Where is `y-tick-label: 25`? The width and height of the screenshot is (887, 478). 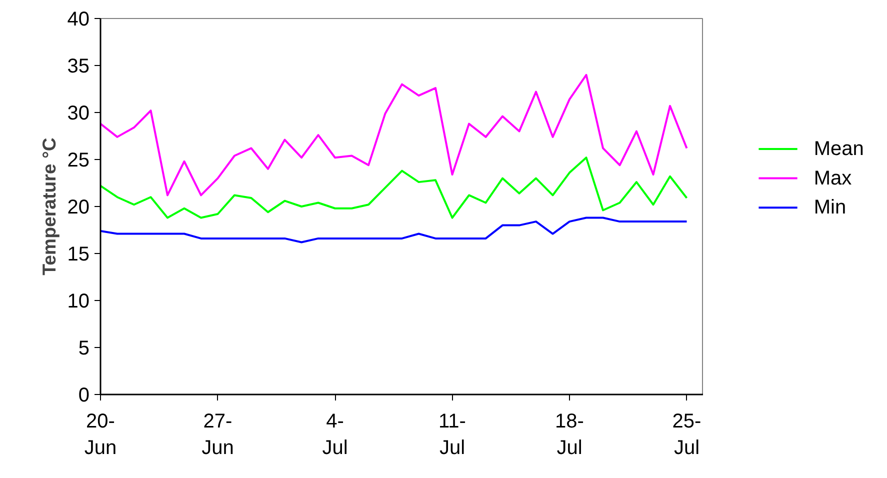 y-tick-label: 25 is located at coordinates (78, 161).